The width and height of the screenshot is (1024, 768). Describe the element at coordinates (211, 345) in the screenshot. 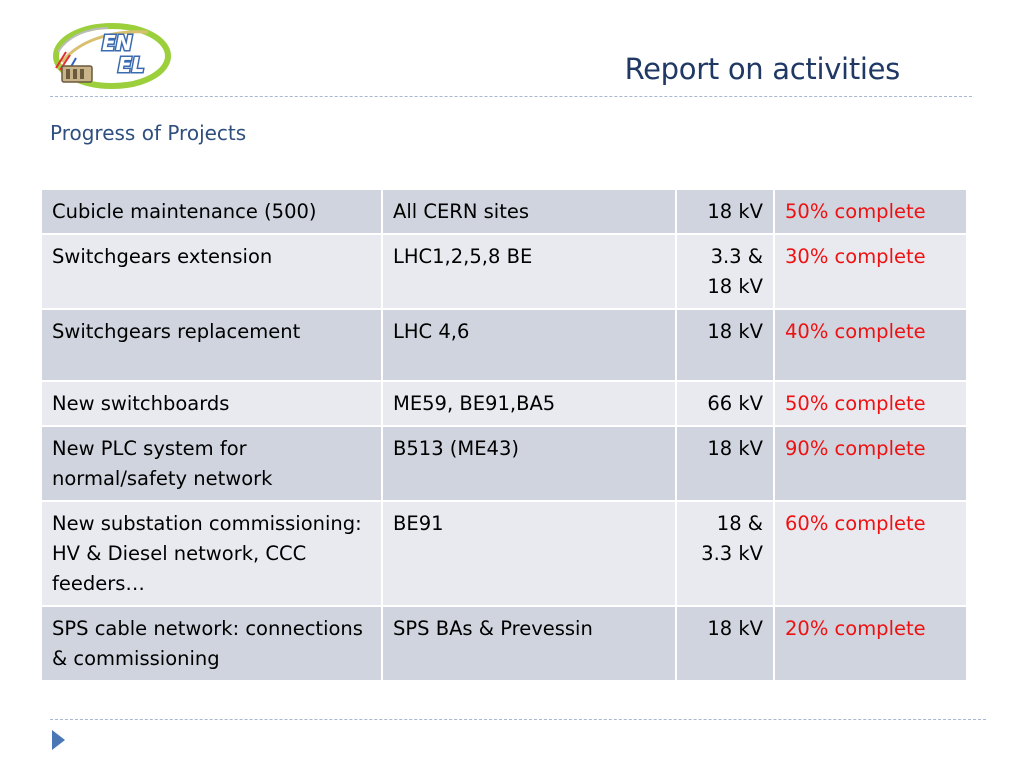

I see `project-name: Switchgears replacement` at that location.